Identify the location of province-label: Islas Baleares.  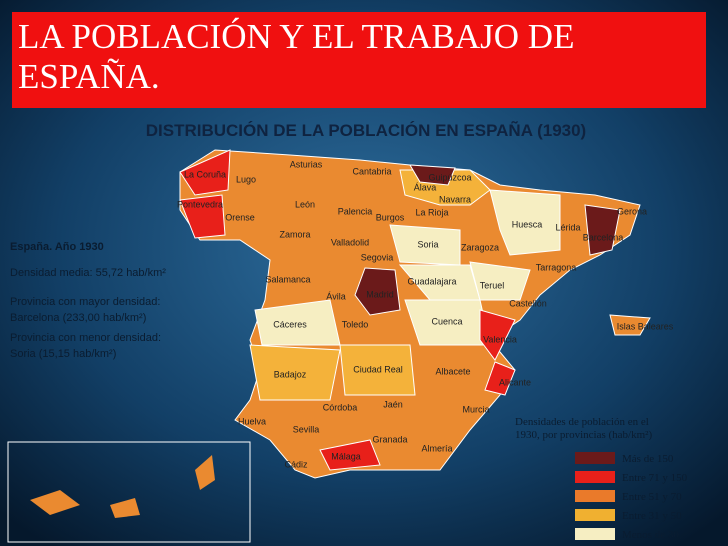
(645, 326).